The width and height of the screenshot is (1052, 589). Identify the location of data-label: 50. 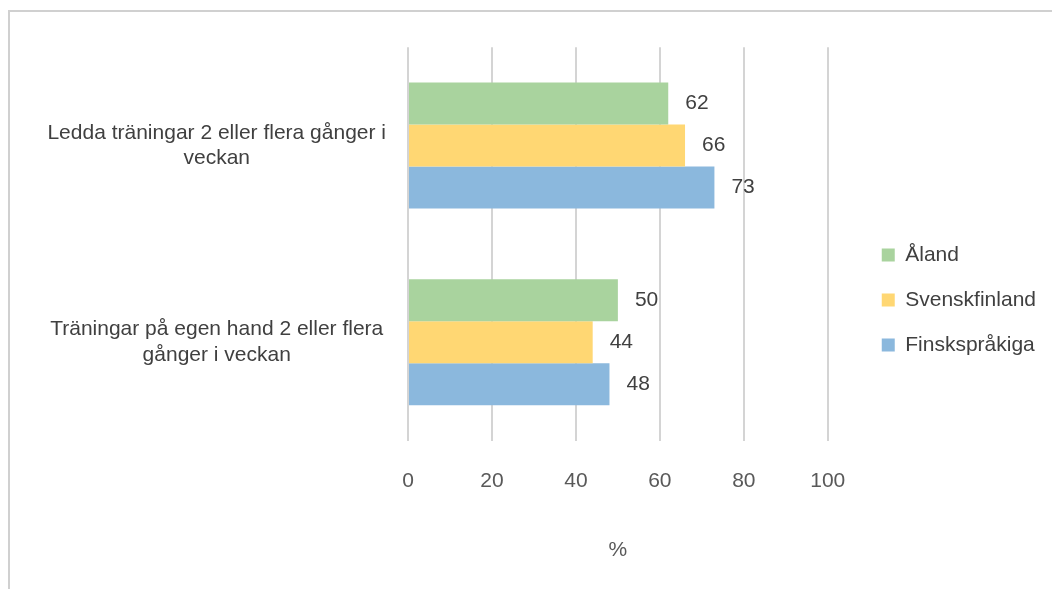
(646, 299).